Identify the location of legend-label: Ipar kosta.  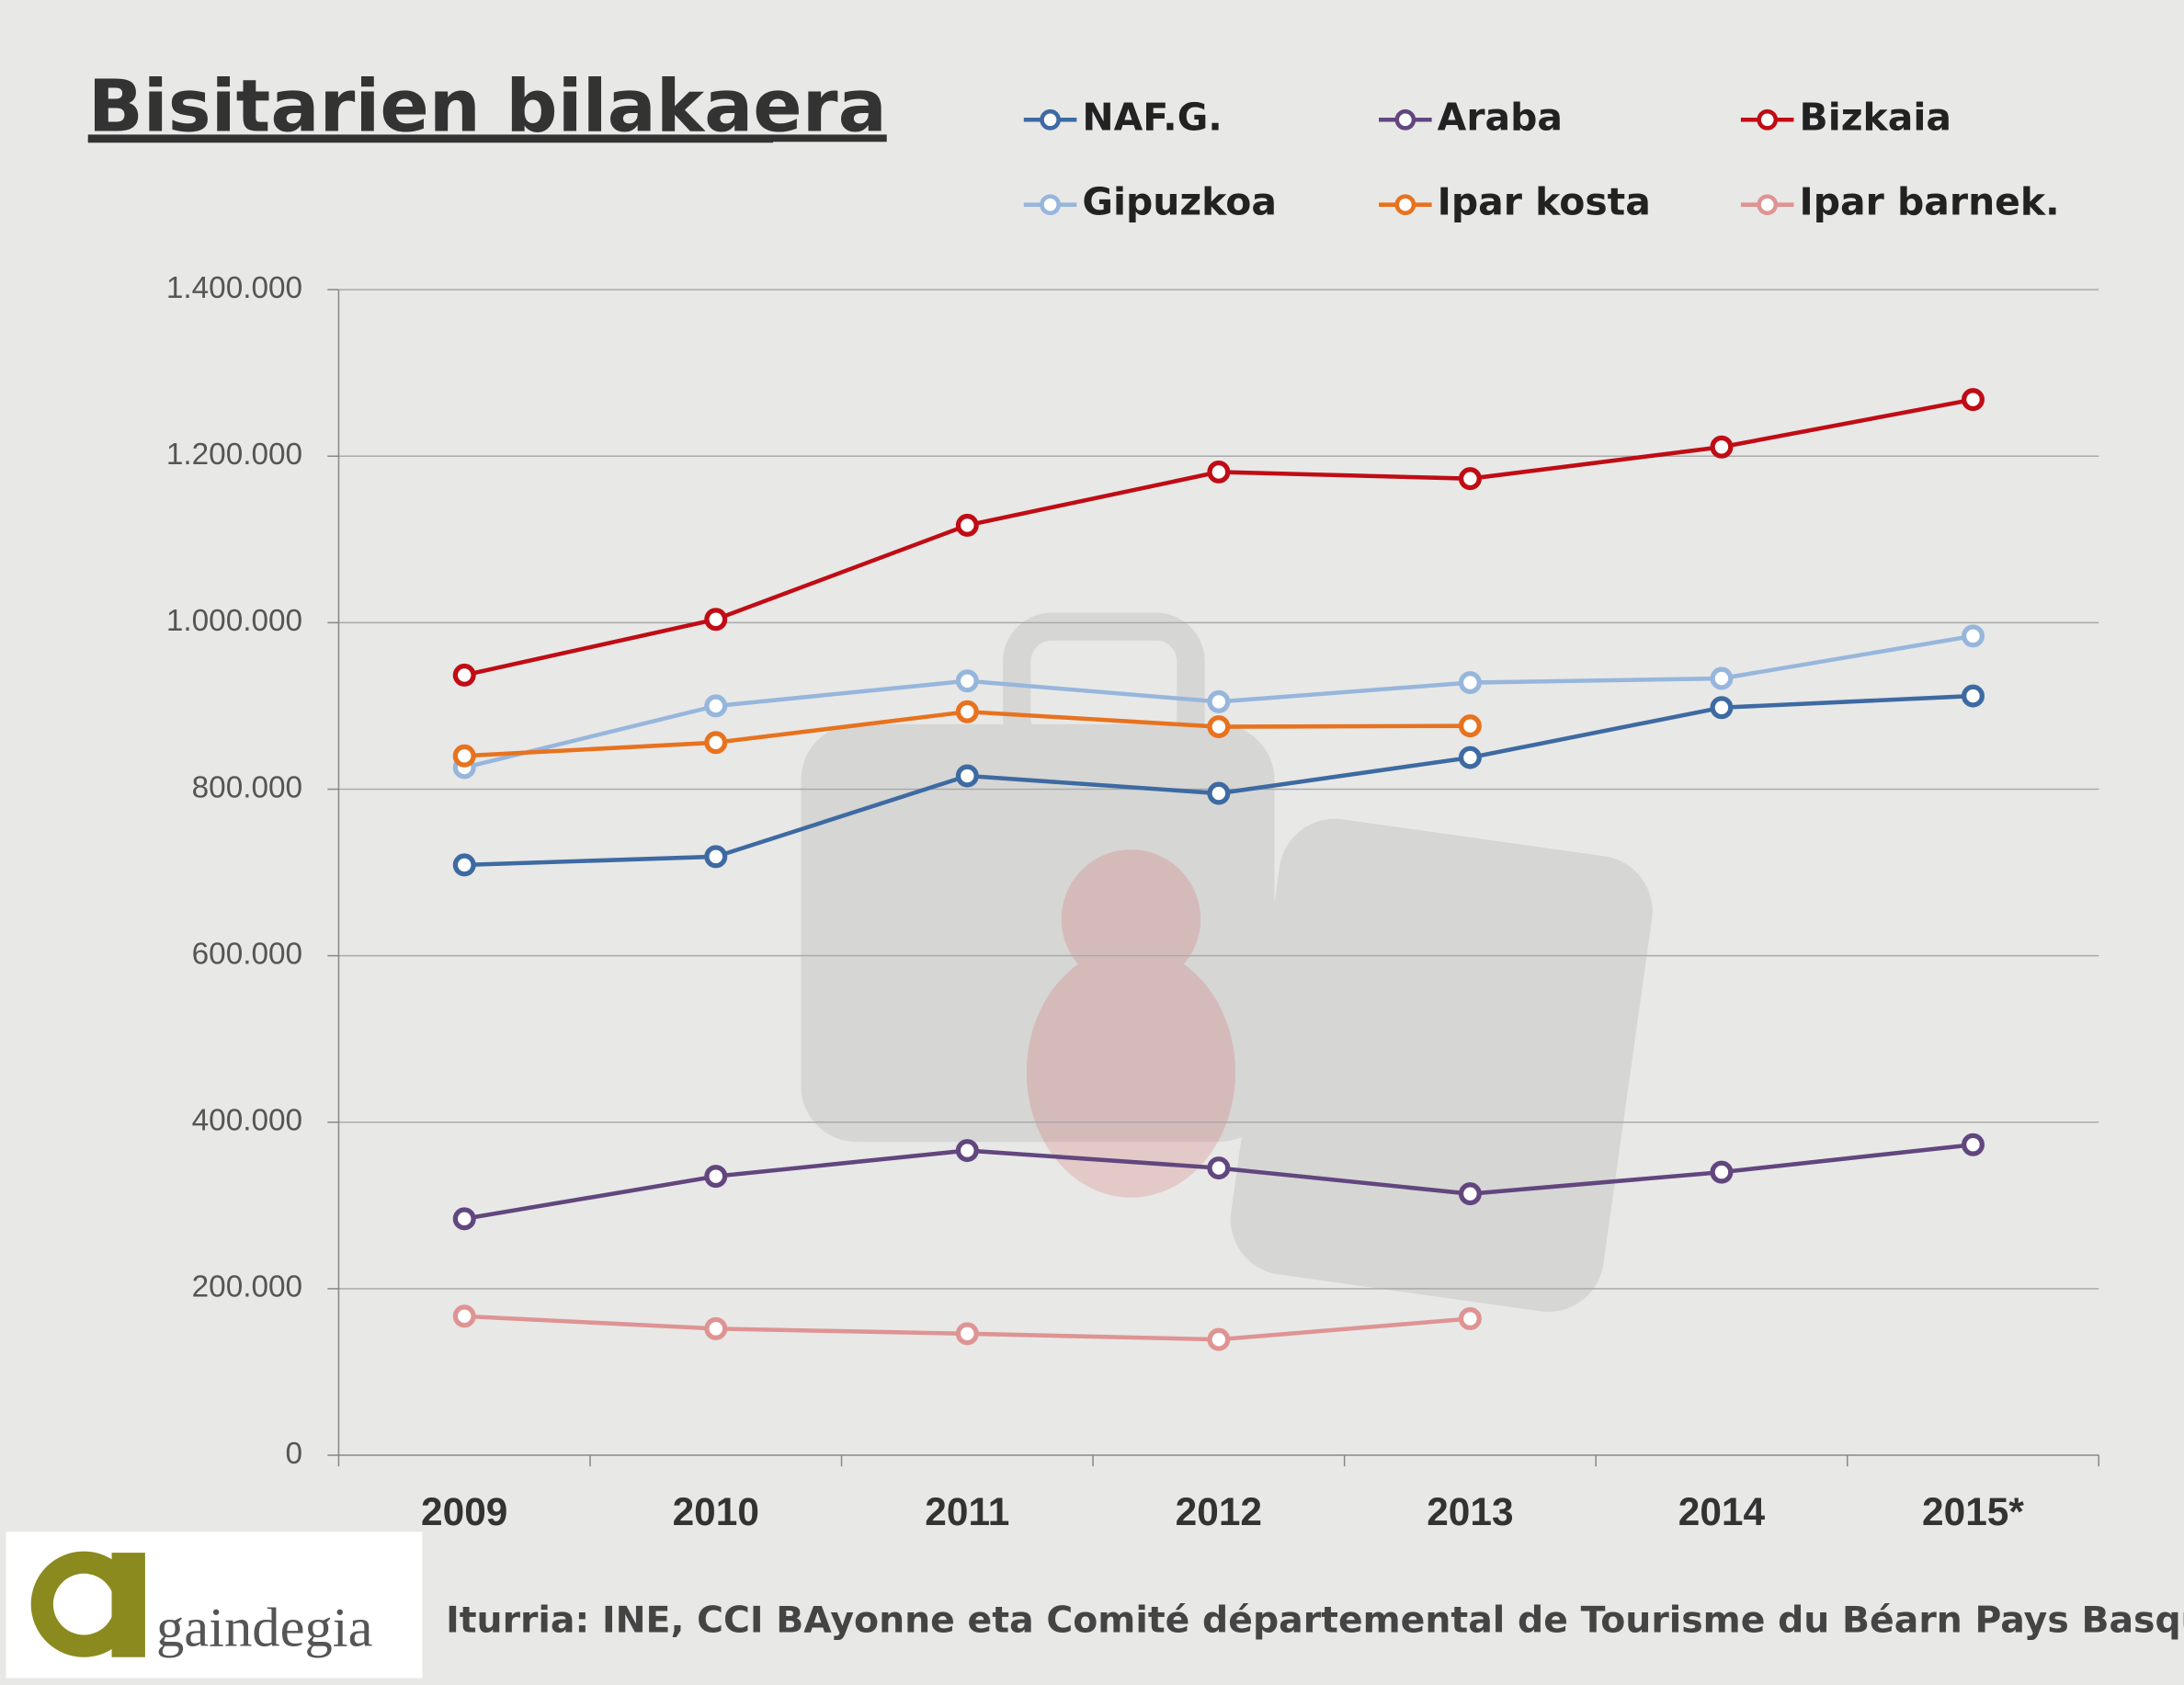
(1544, 202).